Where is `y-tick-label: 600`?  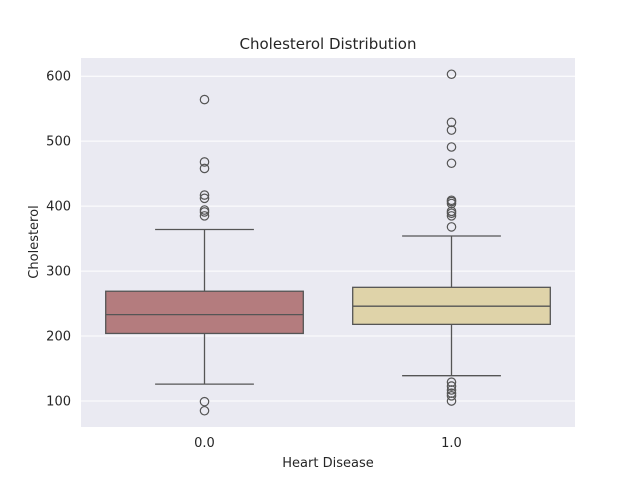
y-tick-label: 600 is located at coordinates (58, 77).